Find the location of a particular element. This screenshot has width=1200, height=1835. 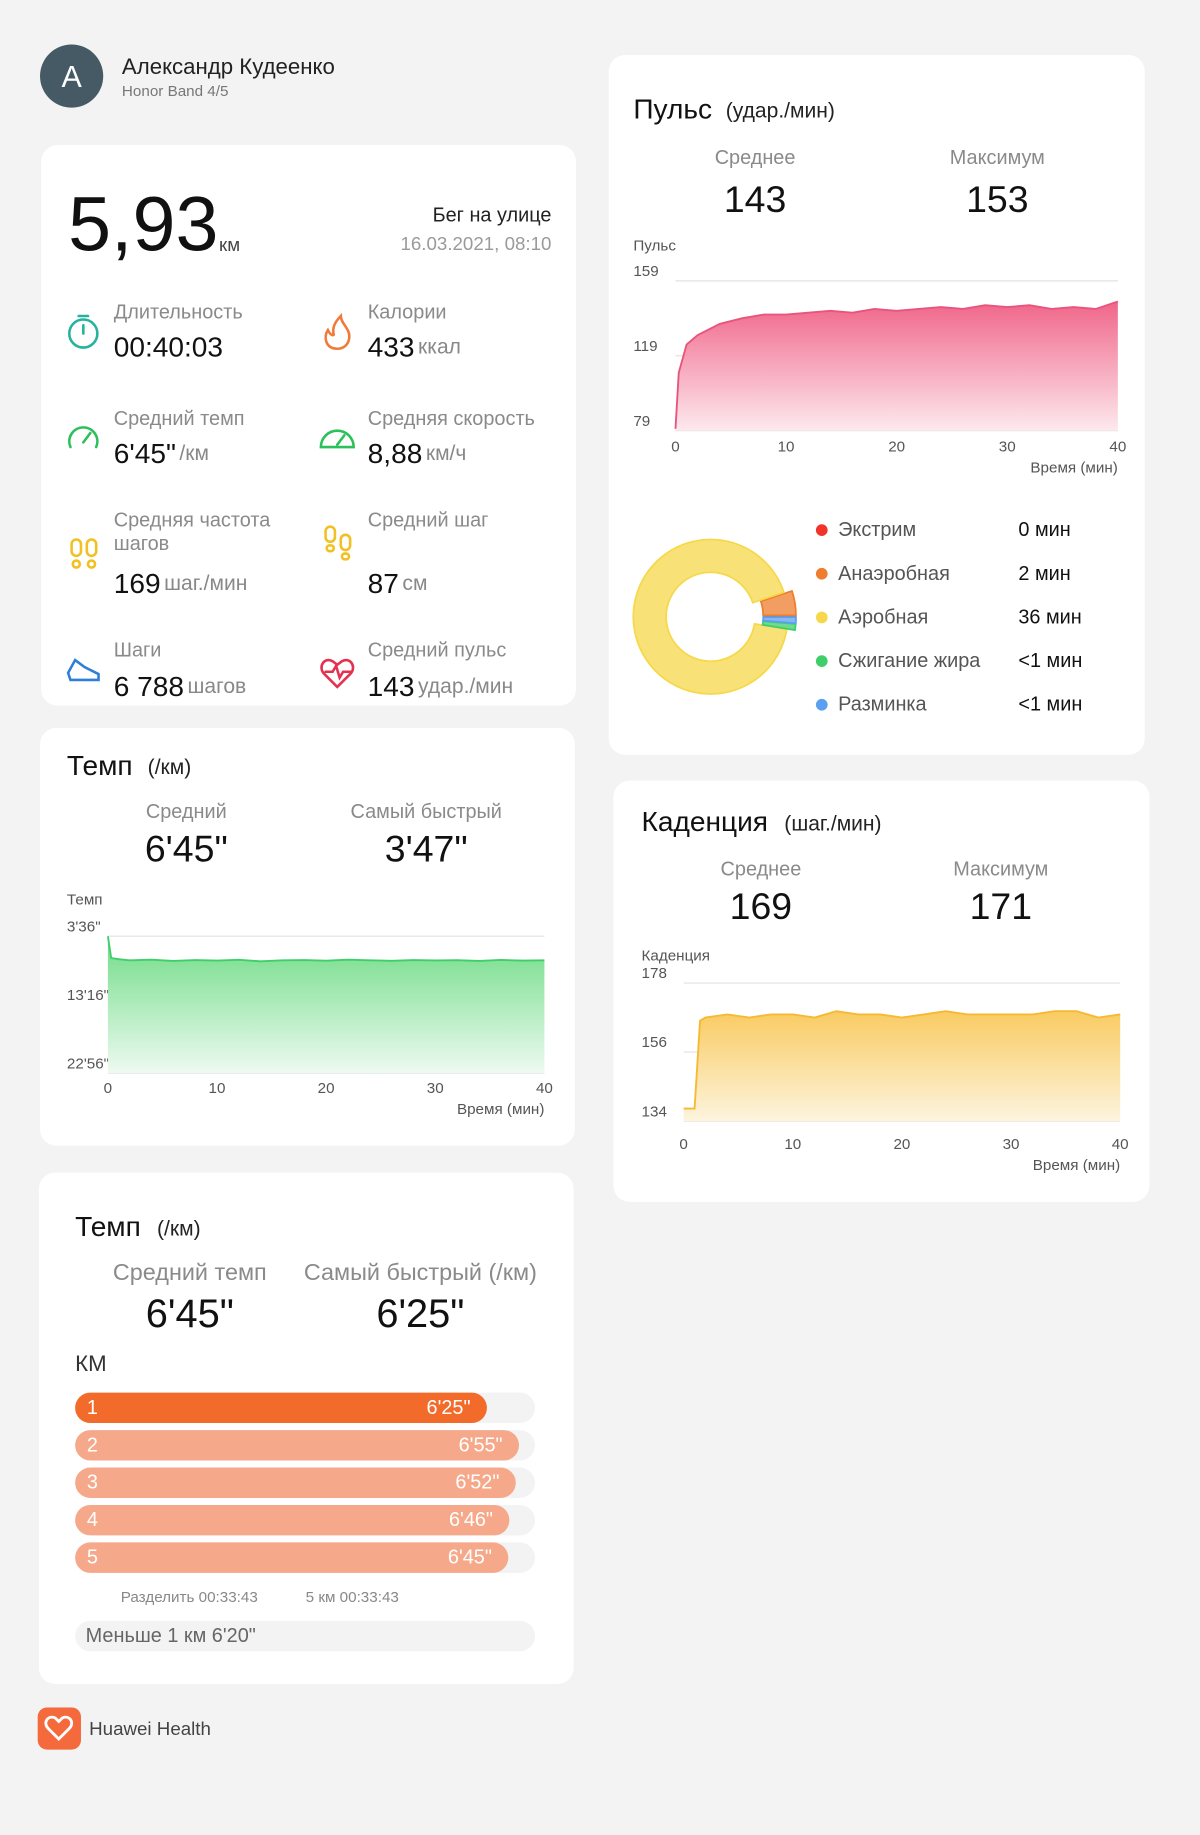

y-axis-title: Темп is located at coordinates (85, 899).